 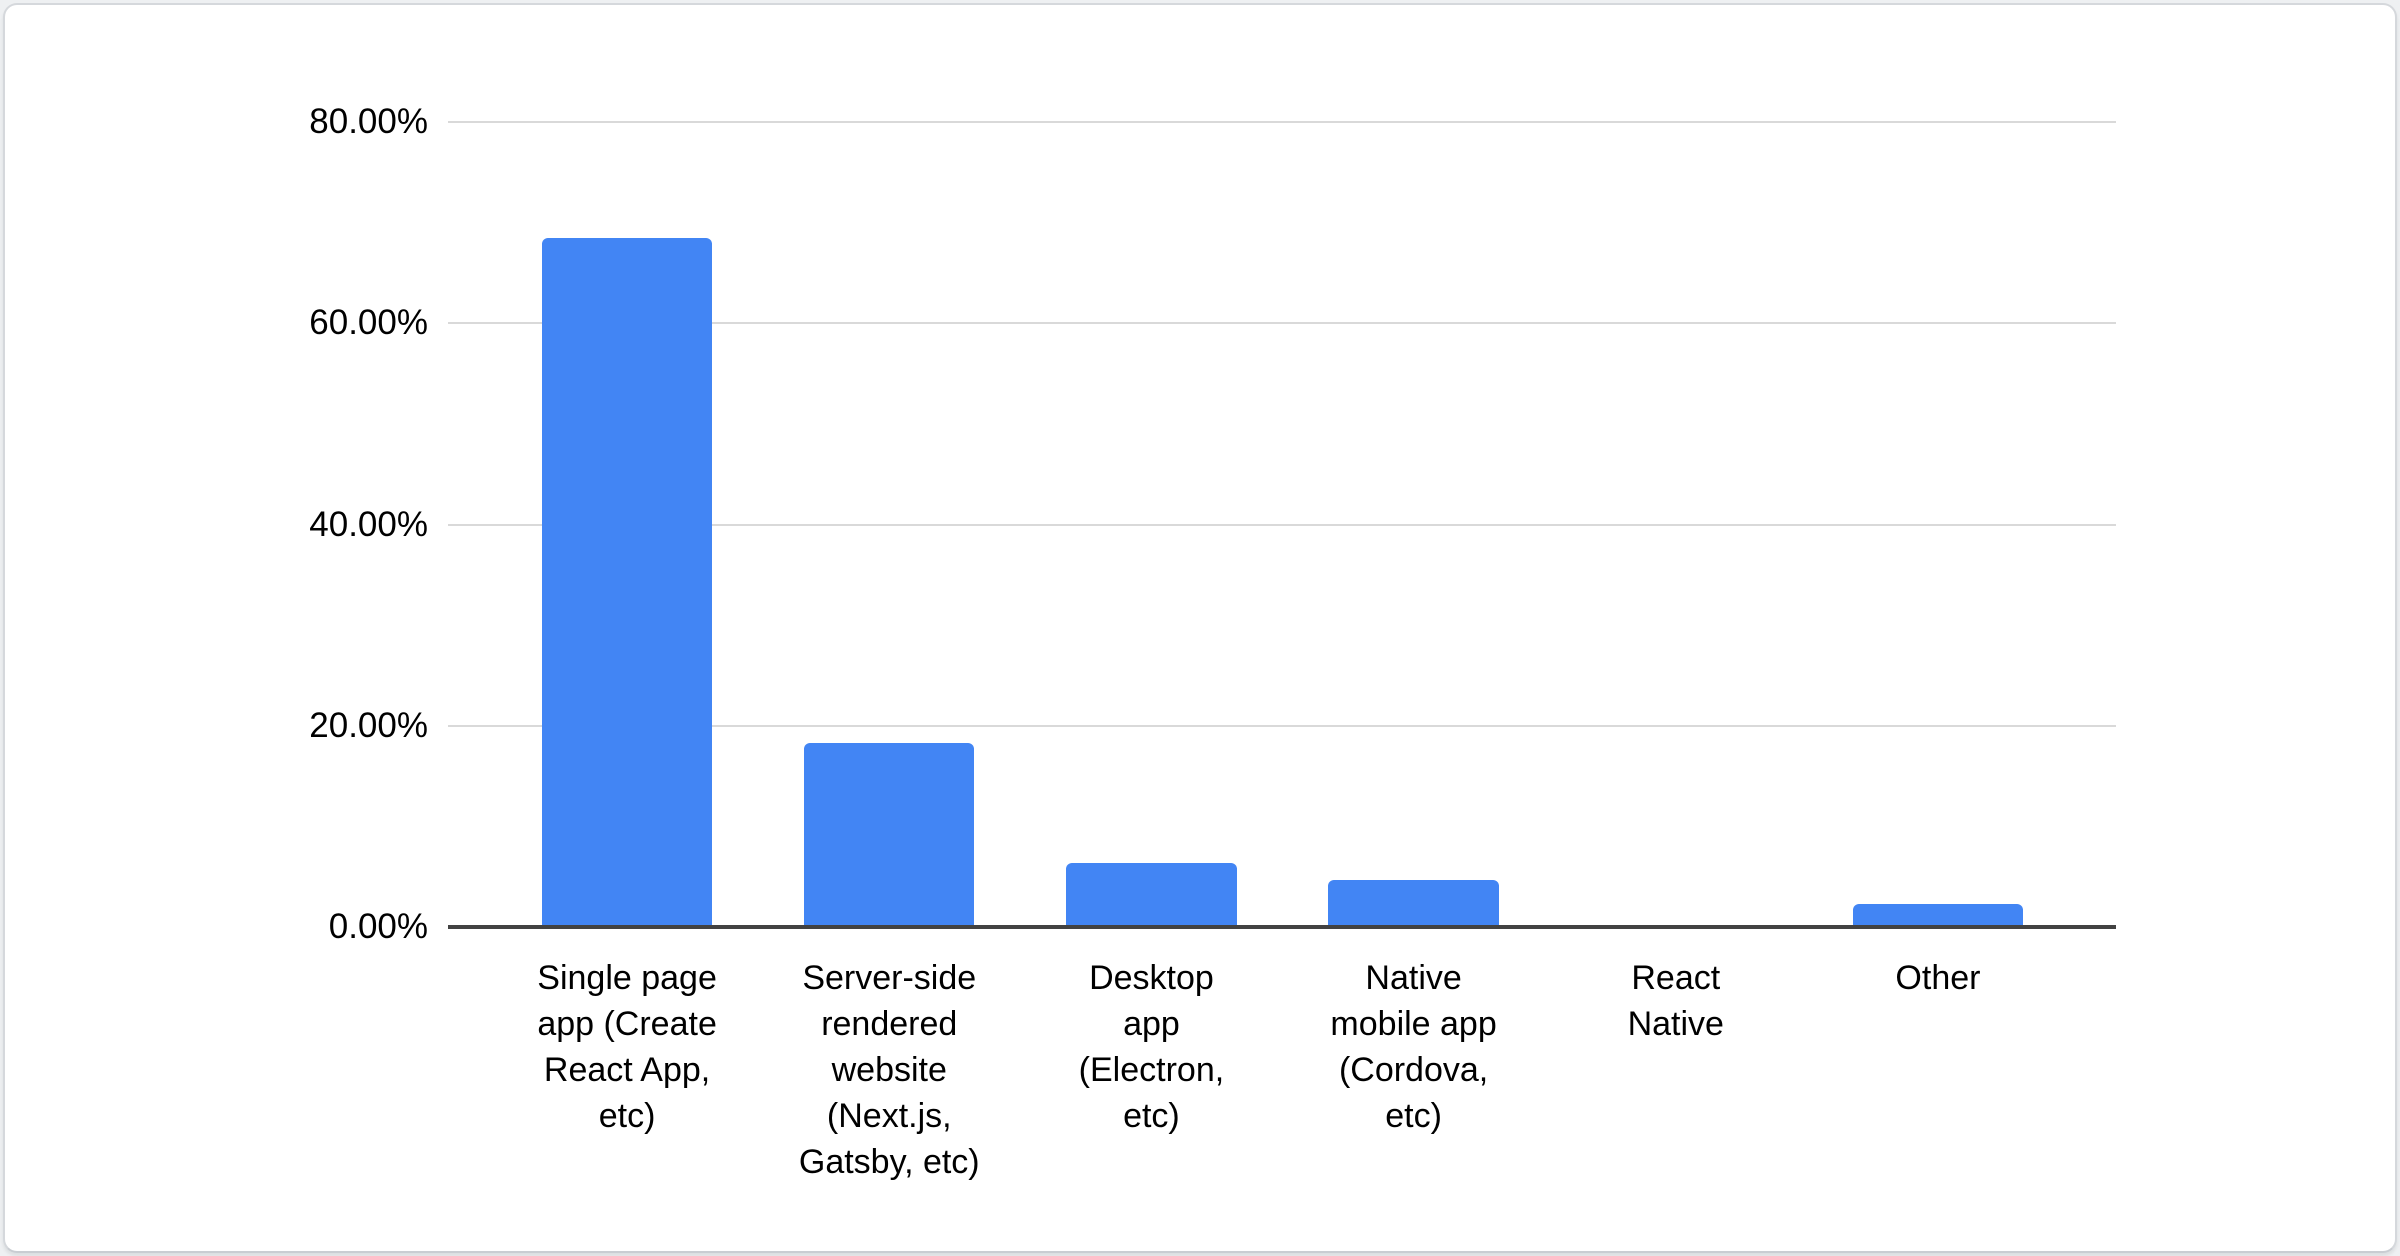 I want to click on band-react-native, so click(x=1676, y=524).